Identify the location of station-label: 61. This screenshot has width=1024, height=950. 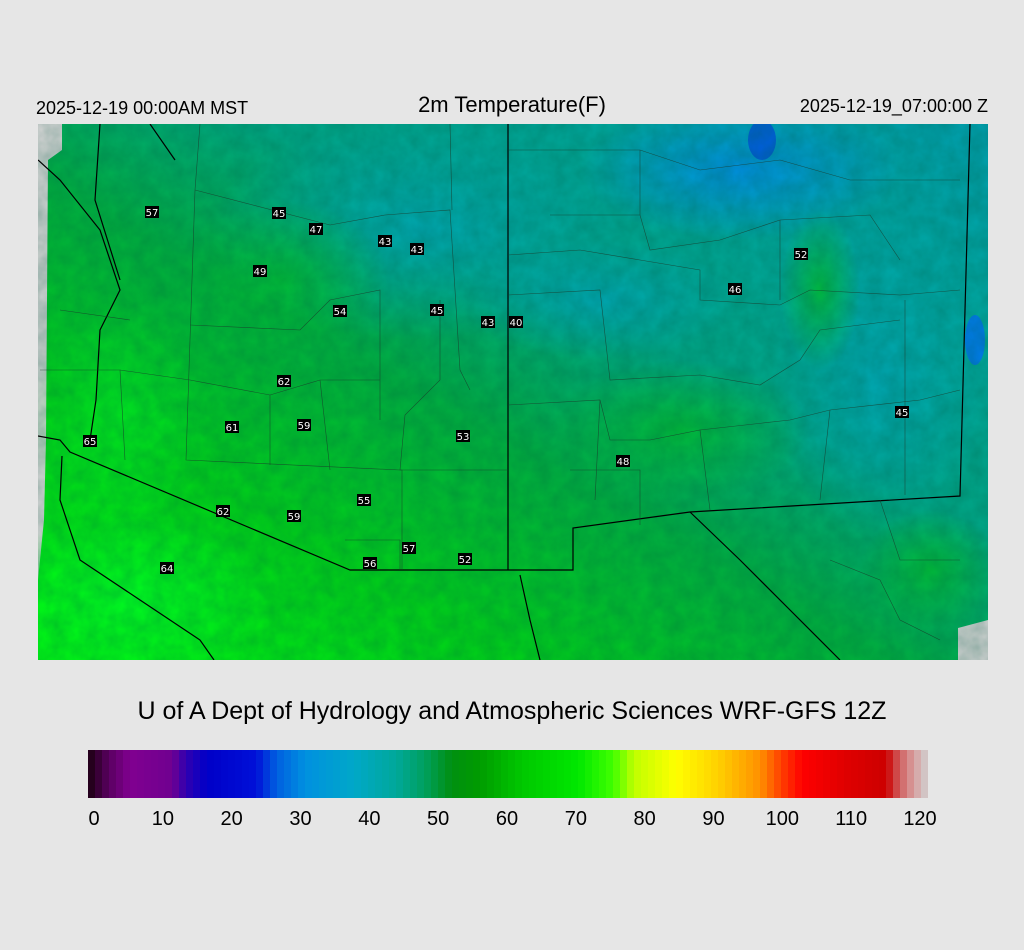
(232, 427).